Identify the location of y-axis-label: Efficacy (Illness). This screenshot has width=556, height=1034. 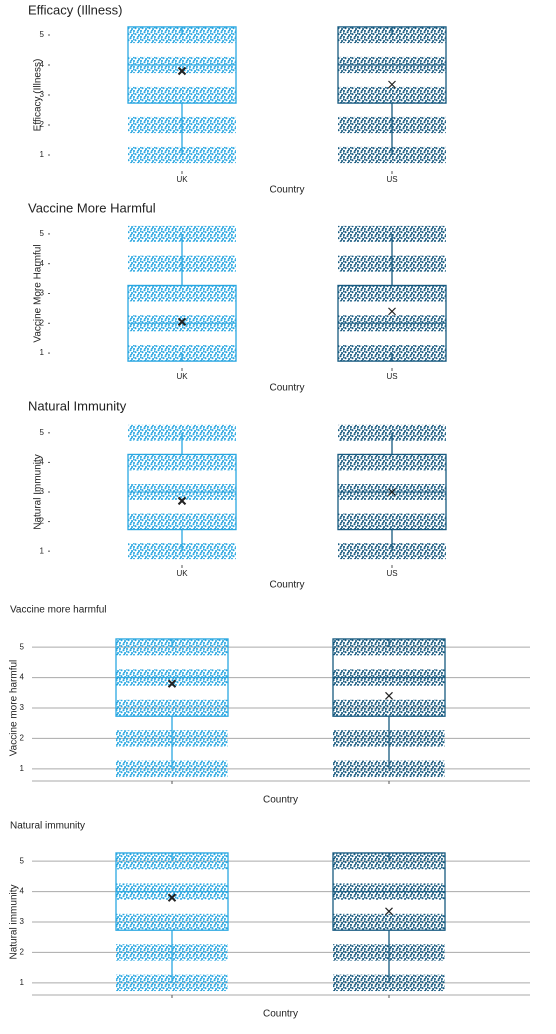
(38, 95).